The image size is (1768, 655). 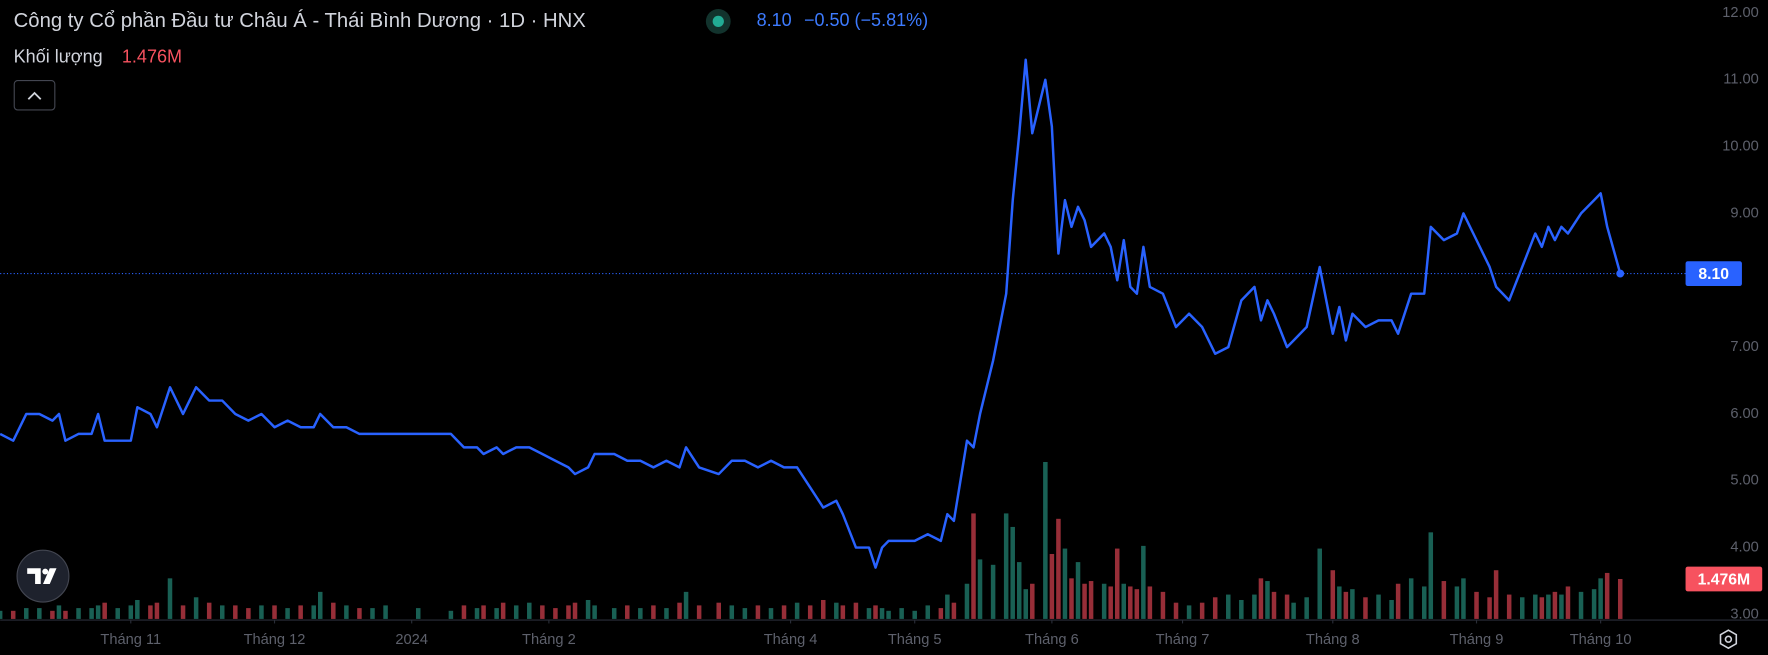 I want to click on x-tick-label: Tháng 12, so click(x=275, y=640).